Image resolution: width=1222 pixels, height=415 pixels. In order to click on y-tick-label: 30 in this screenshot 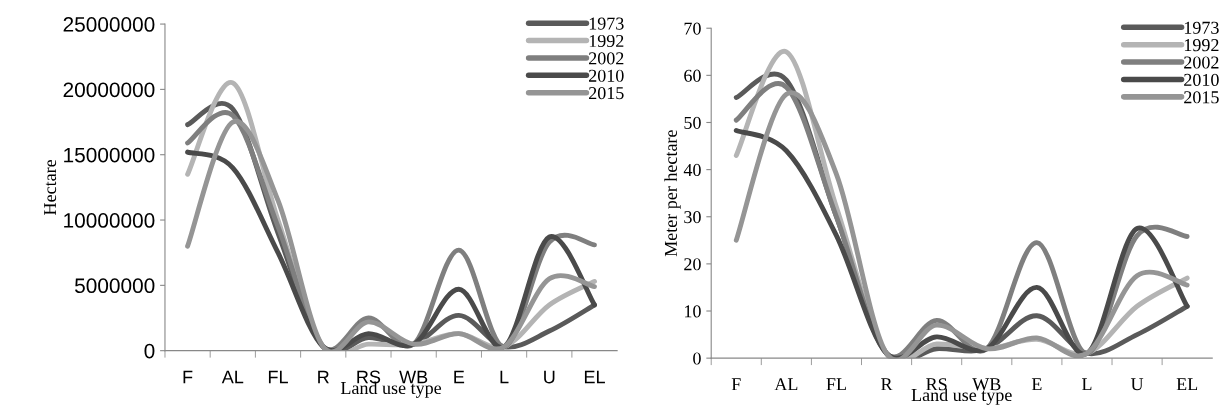, I will do `click(692, 217)`.